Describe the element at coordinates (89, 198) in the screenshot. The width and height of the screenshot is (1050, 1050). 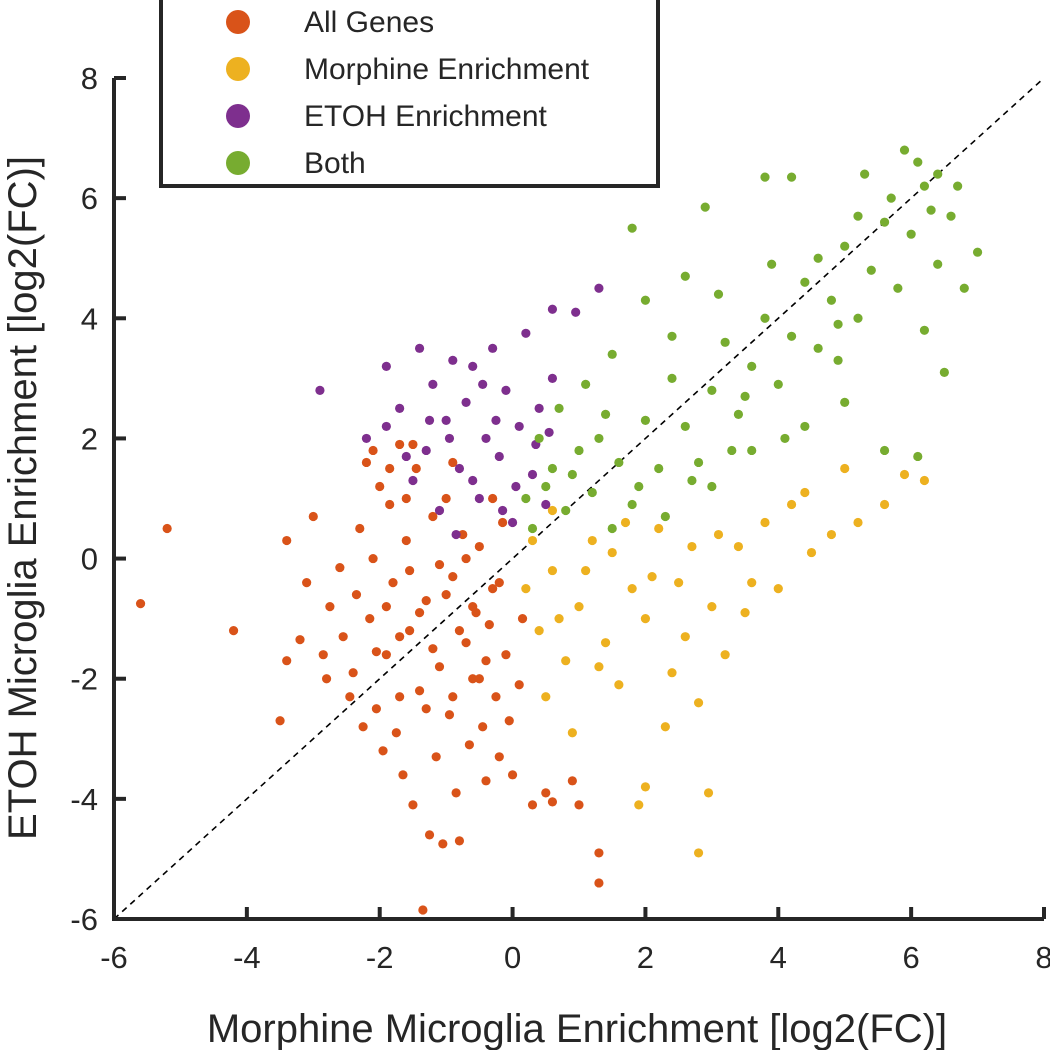
I see `y-tick-label: 6` at that location.